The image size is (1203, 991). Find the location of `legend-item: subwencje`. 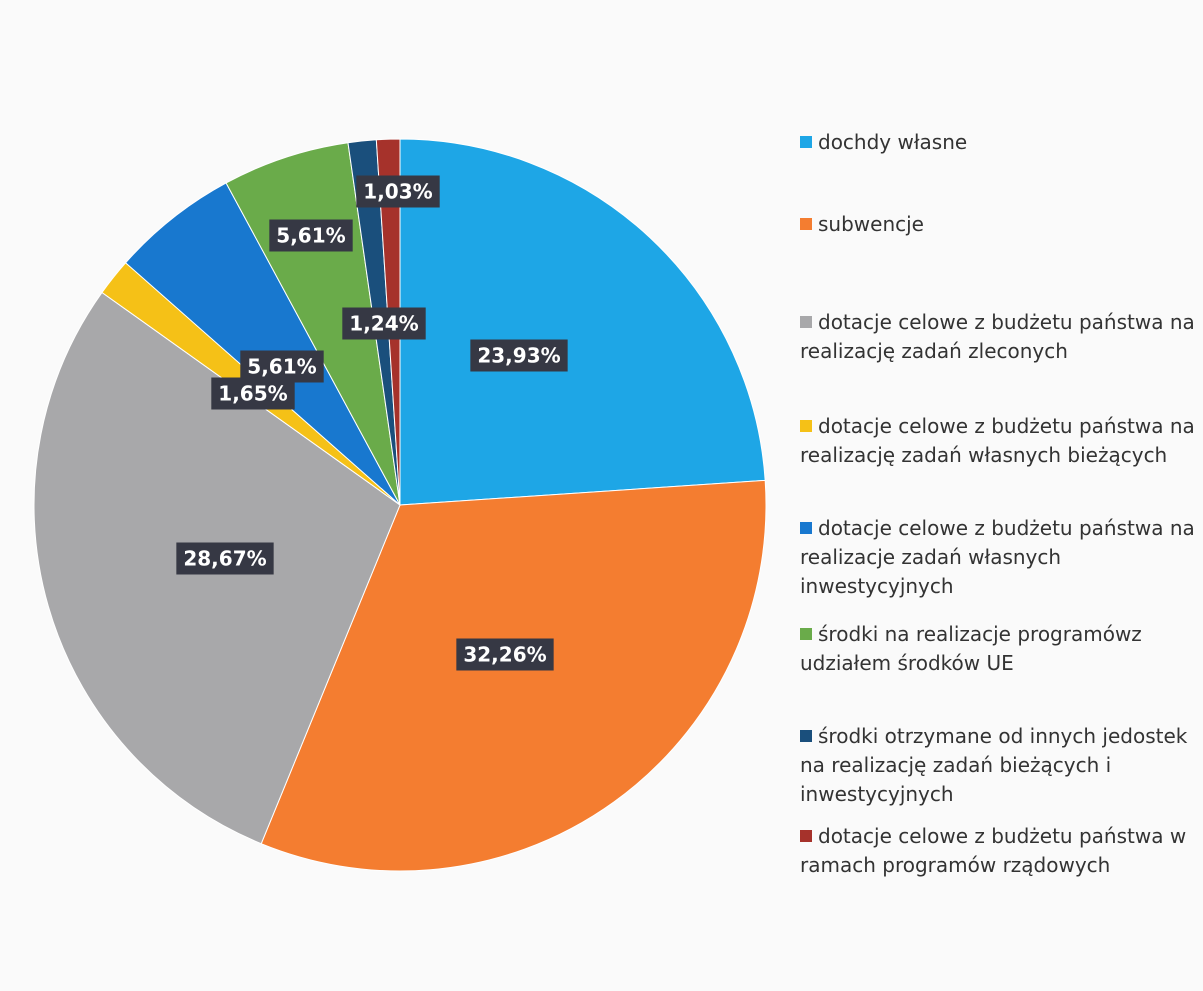

legend-item: subwencje is located at coordinates (997, 224).